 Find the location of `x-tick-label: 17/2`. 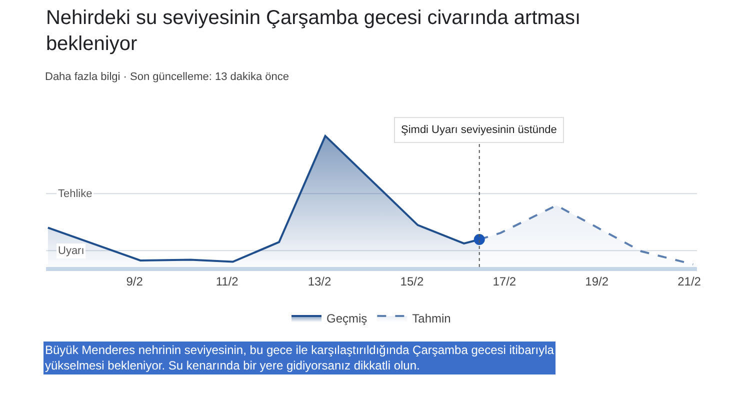

x-tick-label: 17/2 is located at coordinates (504, 281).